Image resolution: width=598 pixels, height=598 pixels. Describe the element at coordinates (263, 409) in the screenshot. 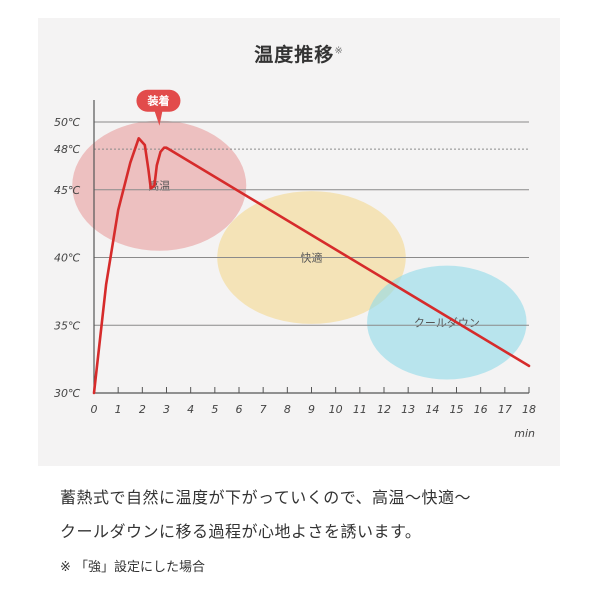

I see `x-tick-label-7: 7` at that location.